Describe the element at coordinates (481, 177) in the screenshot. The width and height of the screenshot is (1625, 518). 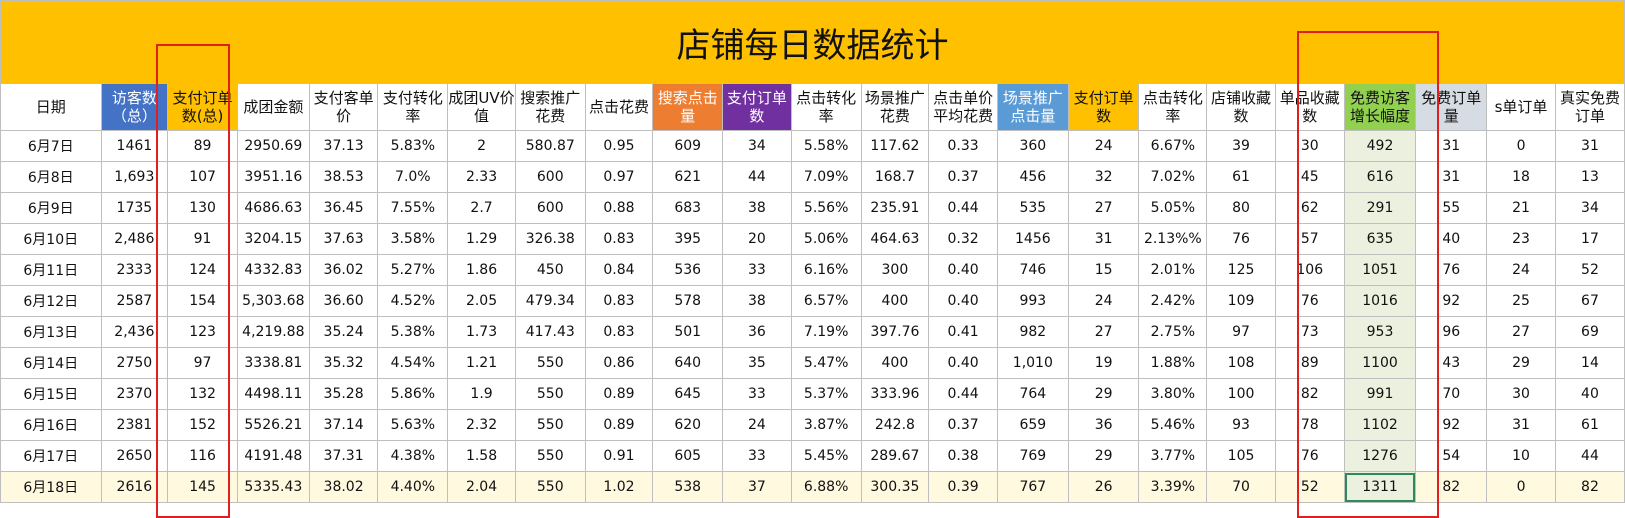
I see `data-cell: 2.33` at that location.